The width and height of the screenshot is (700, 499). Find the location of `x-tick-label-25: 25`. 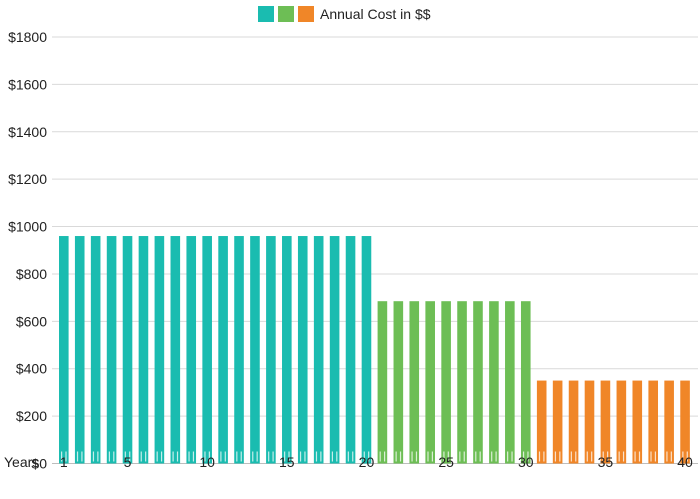

x-tick-label-25: 25 is located at coordinates (446, 462).